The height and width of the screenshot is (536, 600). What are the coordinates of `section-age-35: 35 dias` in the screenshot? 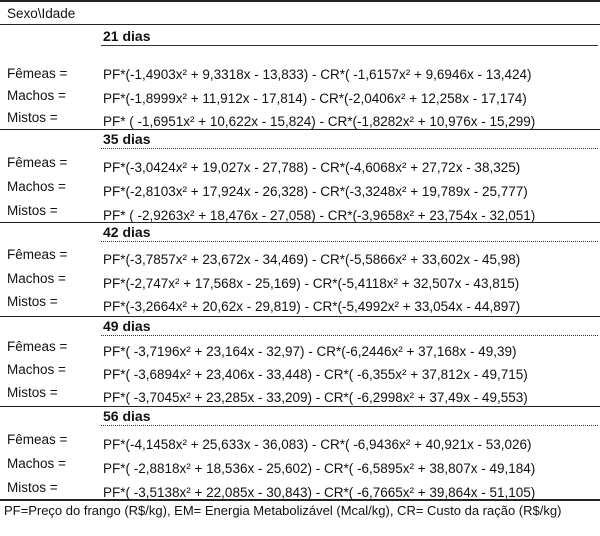 It's located at (127, 139).